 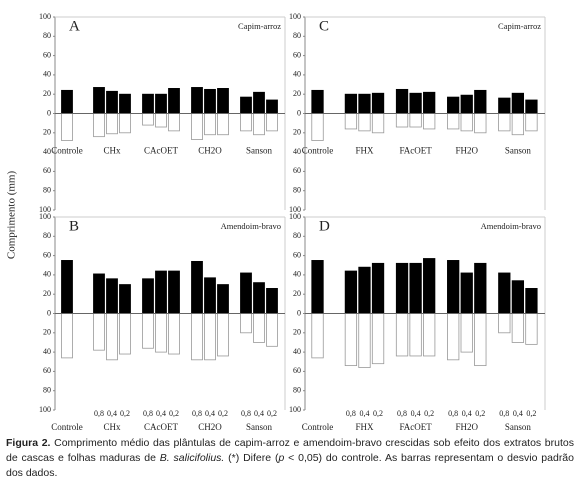 I want to click on caption-species: B. salicifolius., so click(x=192, y=458).